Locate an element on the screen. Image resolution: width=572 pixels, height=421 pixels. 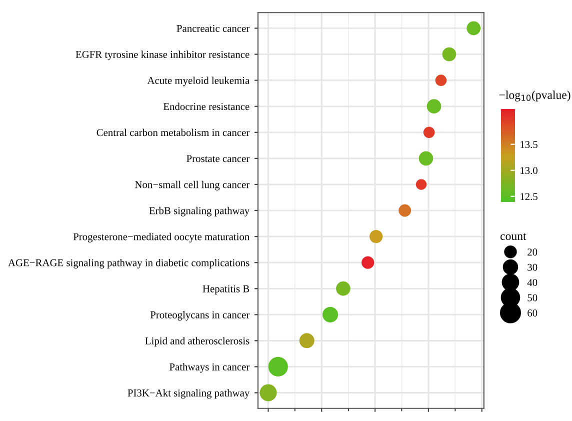
y-tick-label: Progesterone−mediated oocyte maturation is located at coordinates (161, 237).